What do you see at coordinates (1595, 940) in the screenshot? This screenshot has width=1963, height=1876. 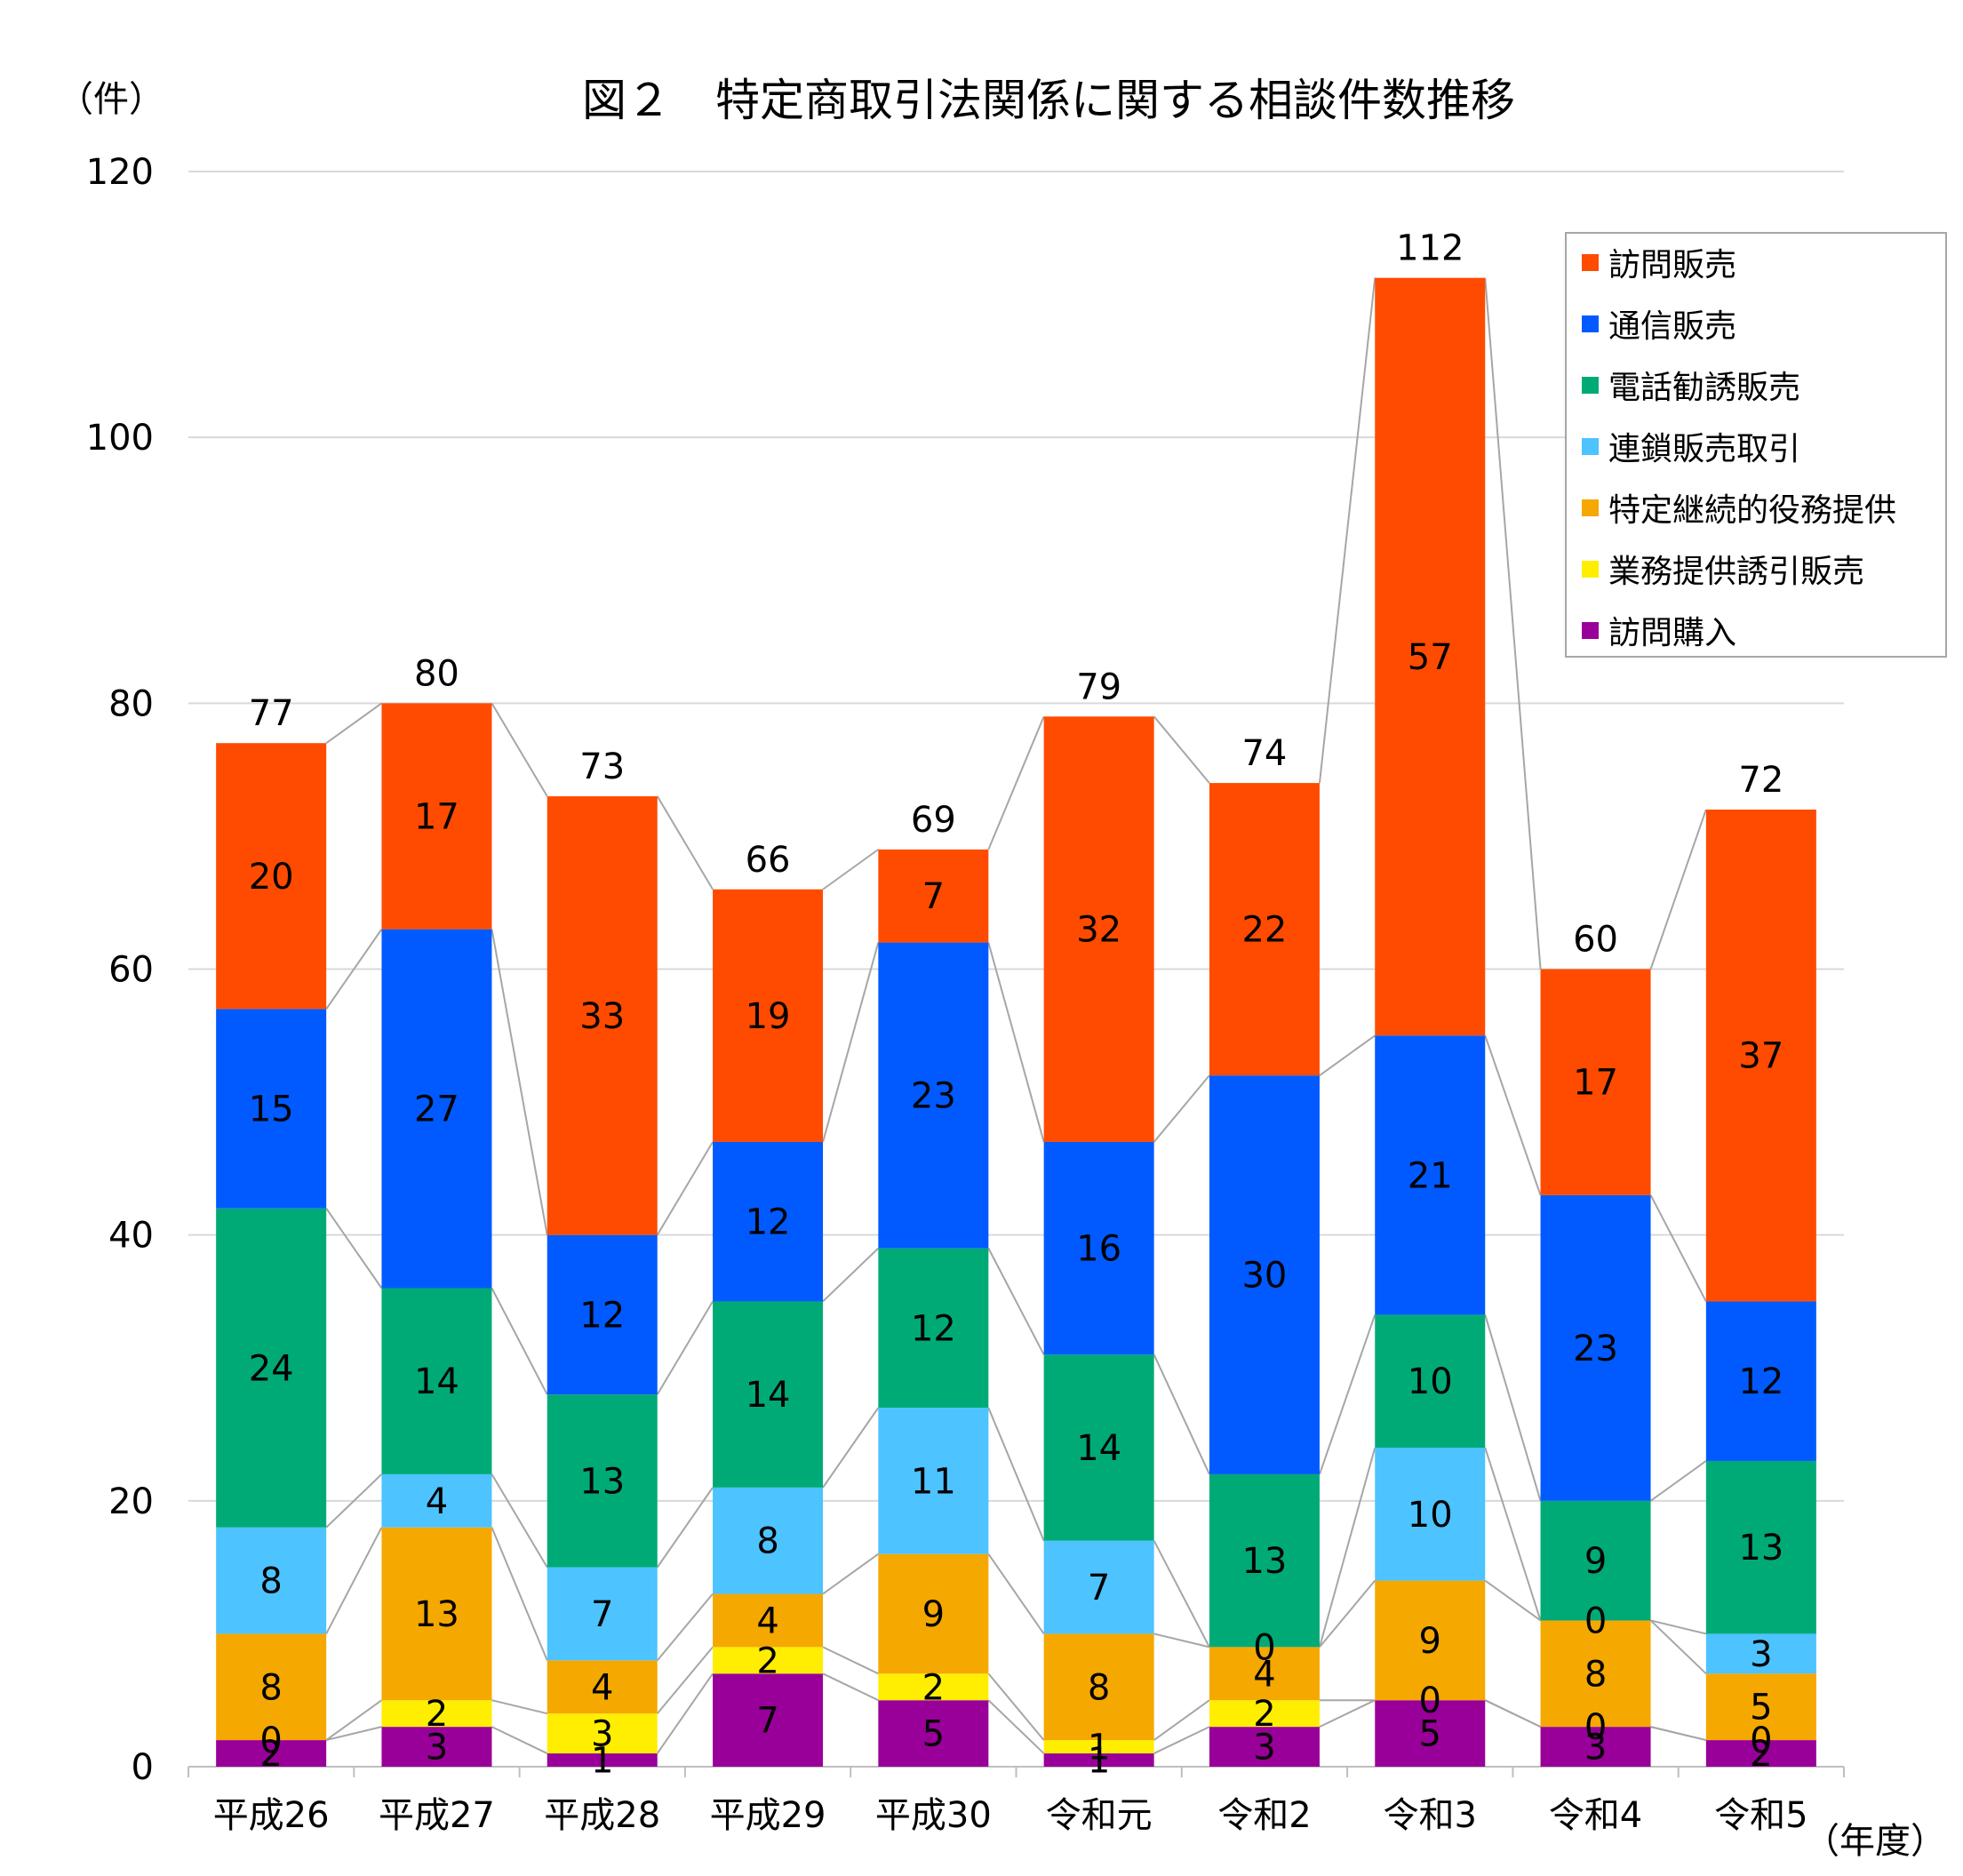 I see `total-label: 60` at bounding box center [1595, 940].